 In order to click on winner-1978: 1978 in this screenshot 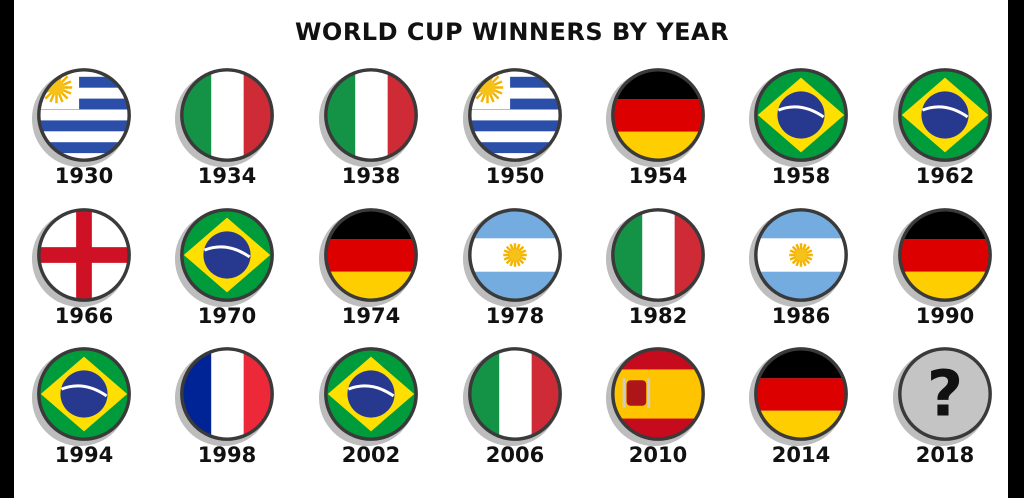, I will do `click(515, 270)`.